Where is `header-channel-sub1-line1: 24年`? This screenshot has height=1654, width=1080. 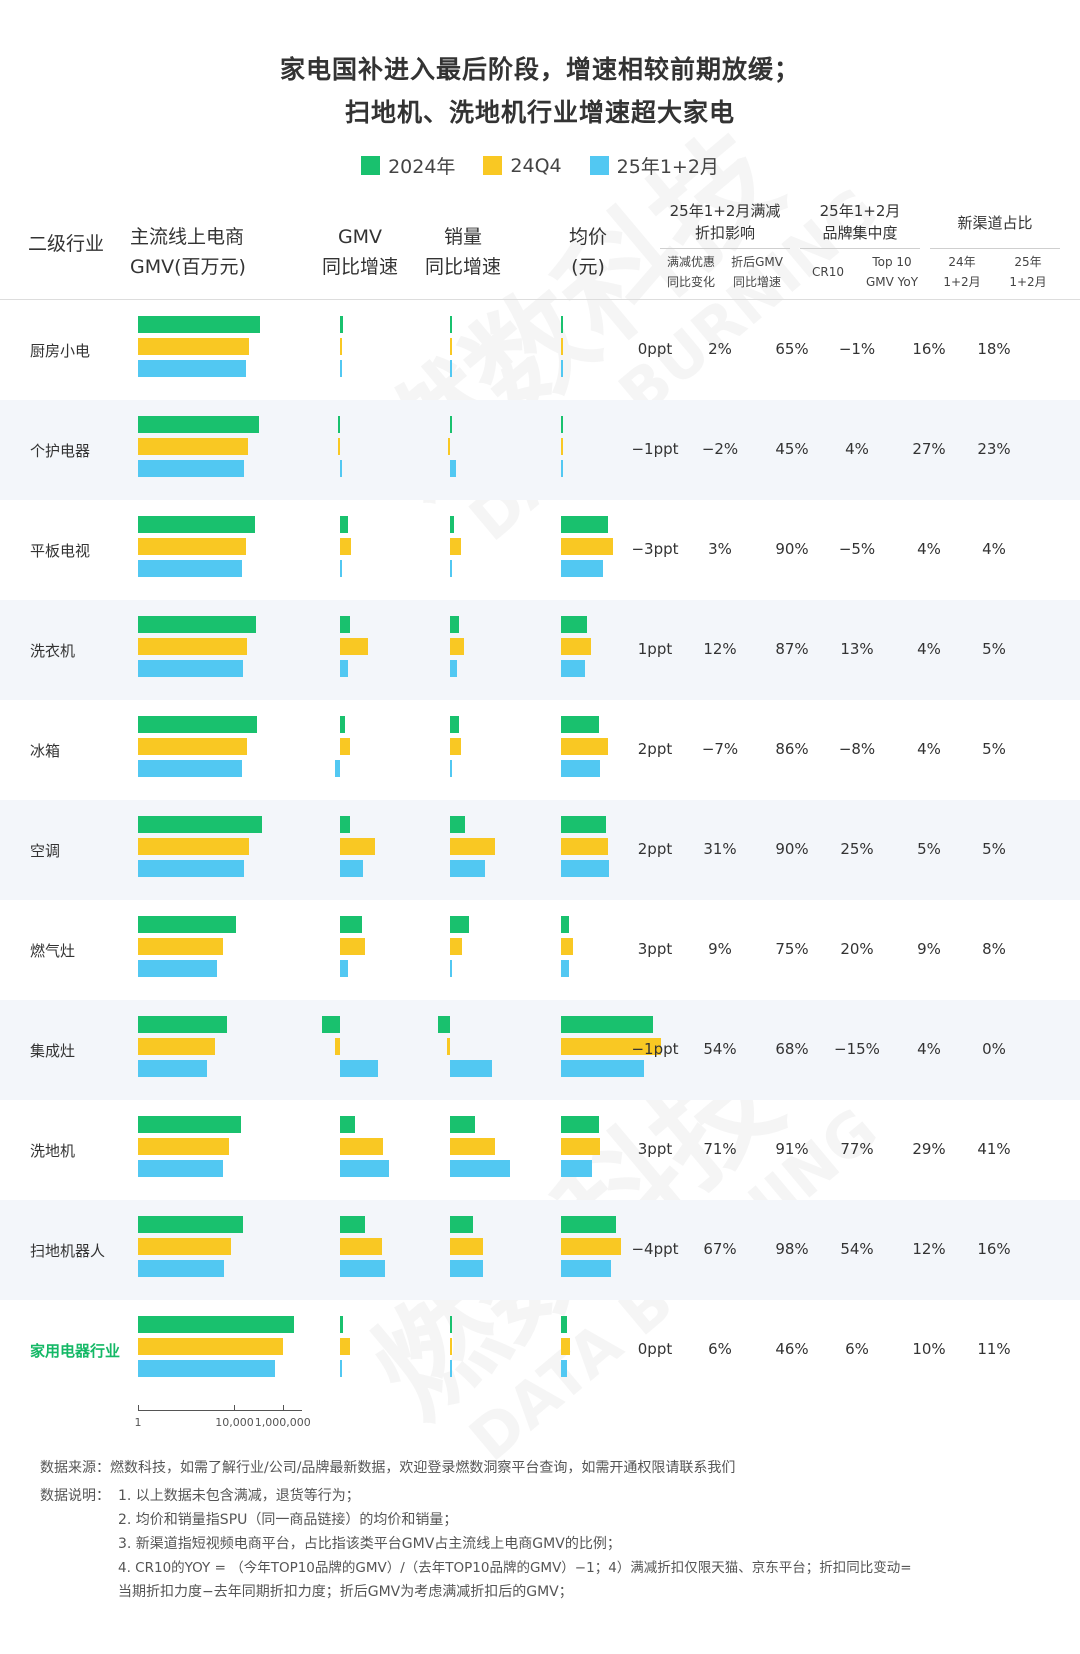 header-channel-sub1-line1: 24年 is located at coordinates (962, 262).